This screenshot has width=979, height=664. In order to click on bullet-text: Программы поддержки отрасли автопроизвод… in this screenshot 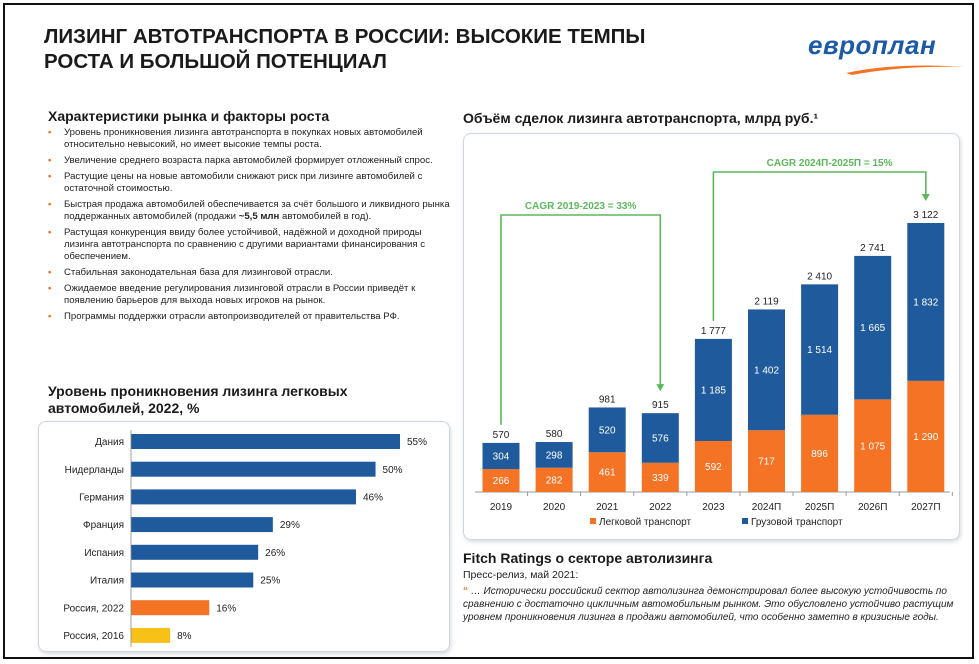, I will do `click(232, 317)`.